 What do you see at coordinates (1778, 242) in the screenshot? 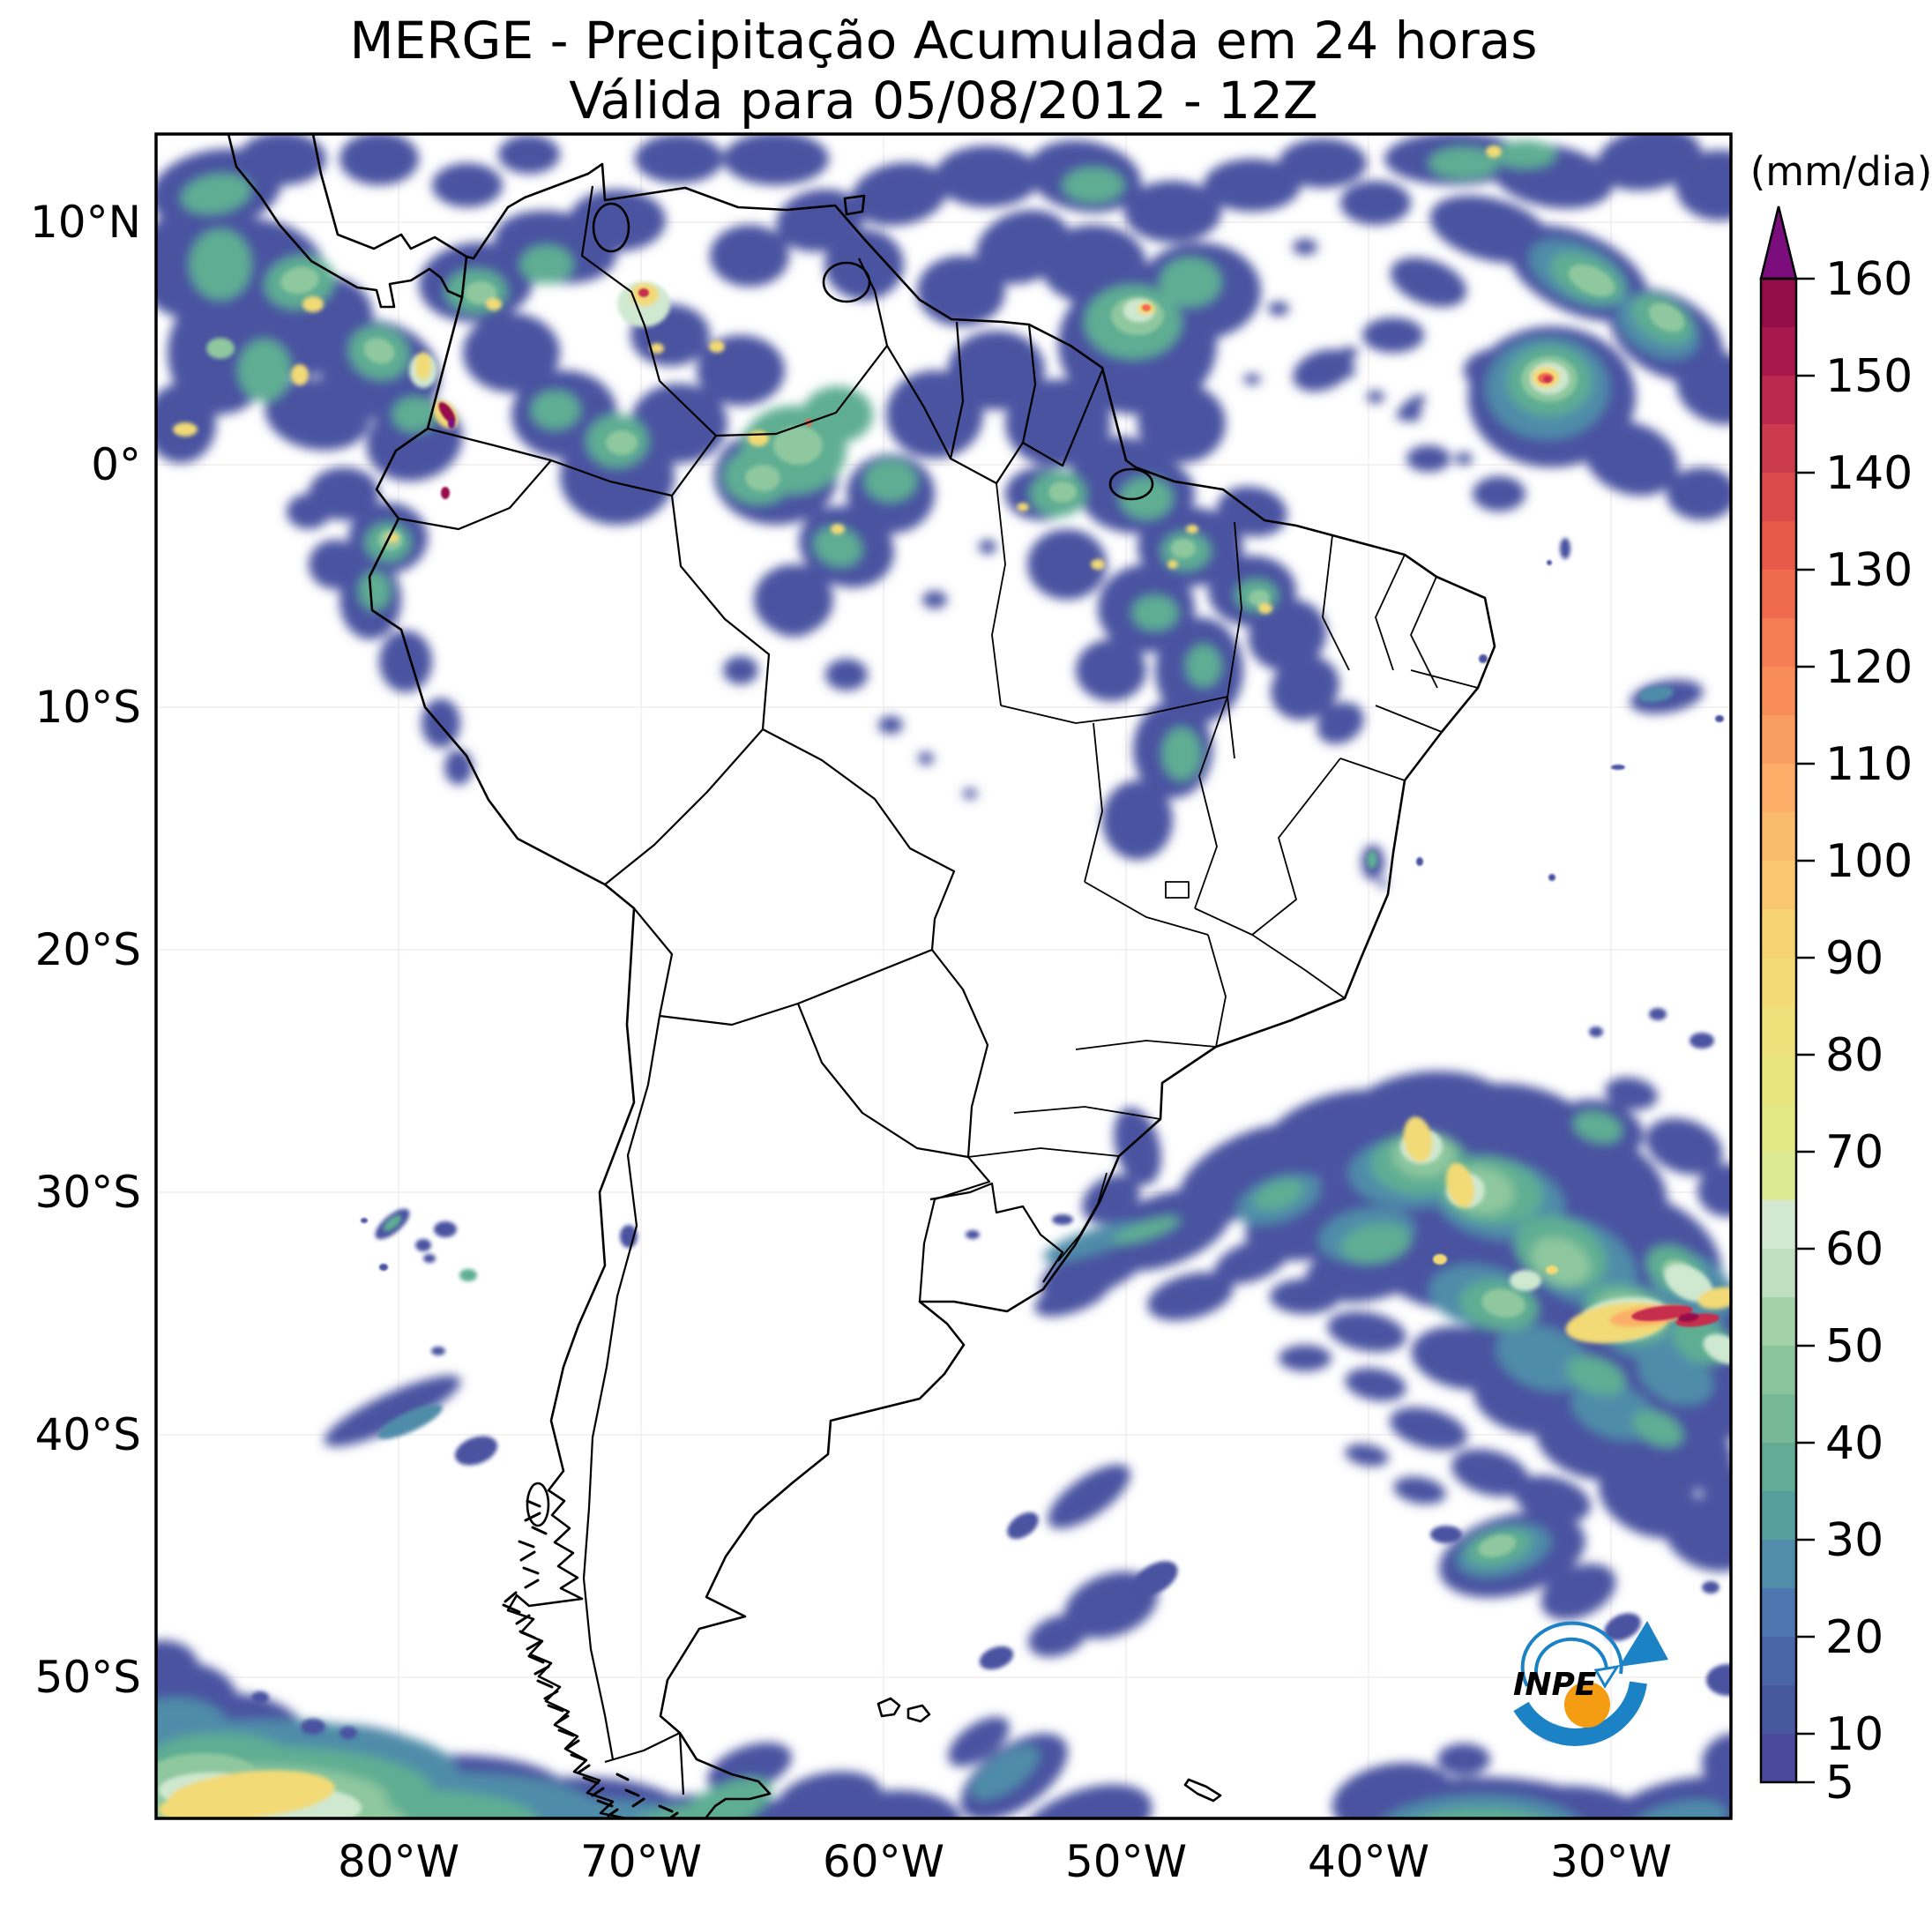
I see `colorbar-over-arrow` at bounding box center [1778, 242].